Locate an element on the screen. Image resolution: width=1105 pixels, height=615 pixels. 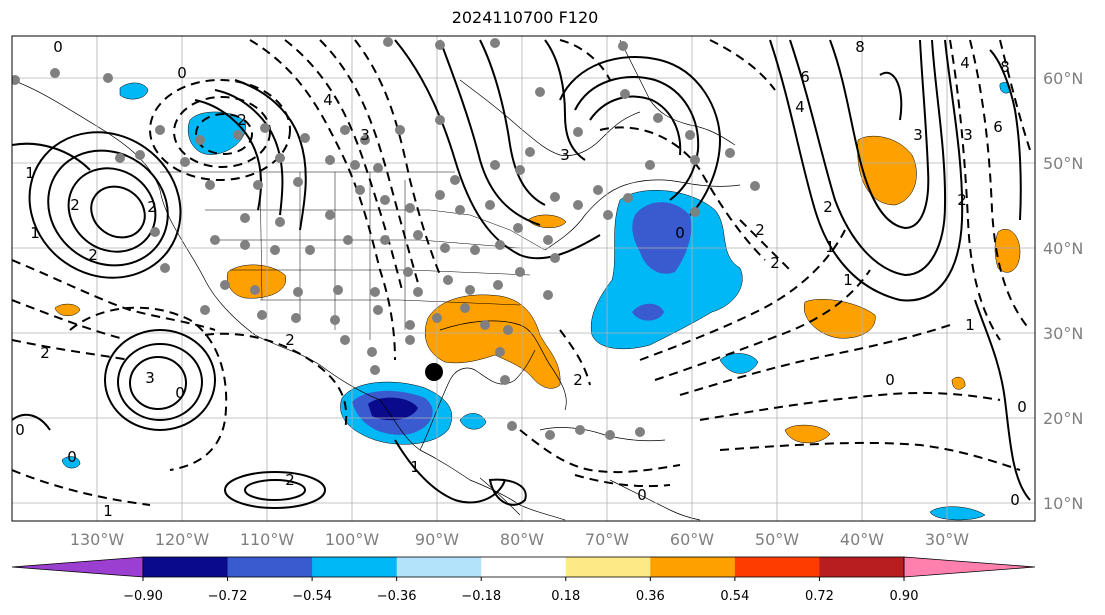
anomaly-orange-atlantic-mid is located at coordinates (839, 319).